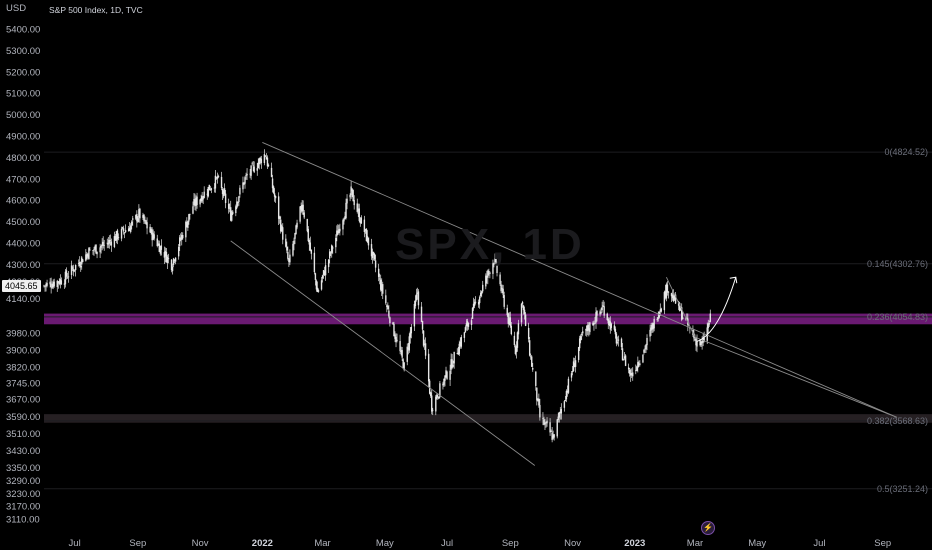  Describe the element at coordinates (634, 543) in the screenshot. I see `x-tick-label: 2023` at that location.